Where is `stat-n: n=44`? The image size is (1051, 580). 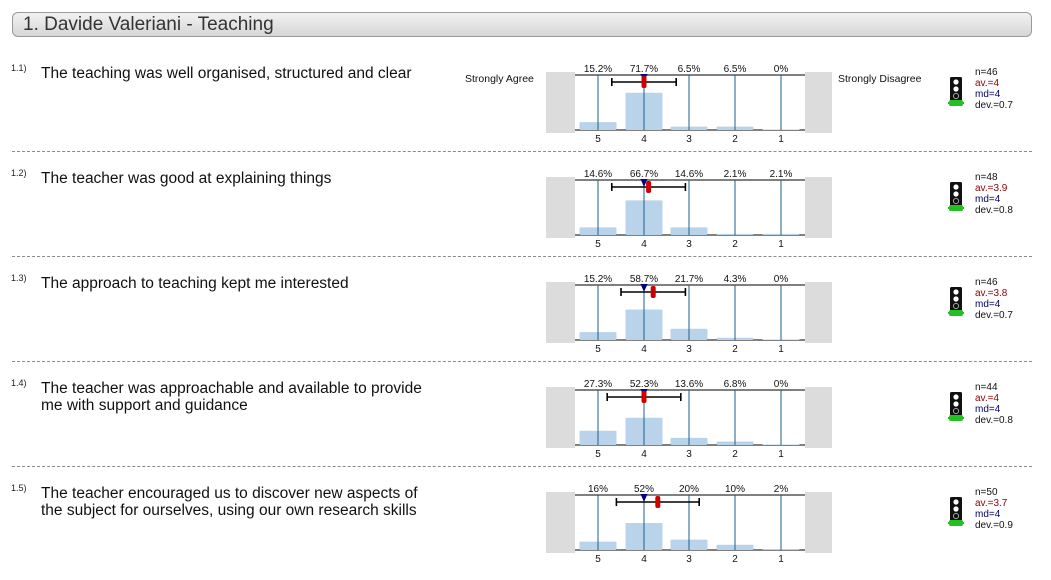
stat-n: n=44 is located at coordinates (986, 387).